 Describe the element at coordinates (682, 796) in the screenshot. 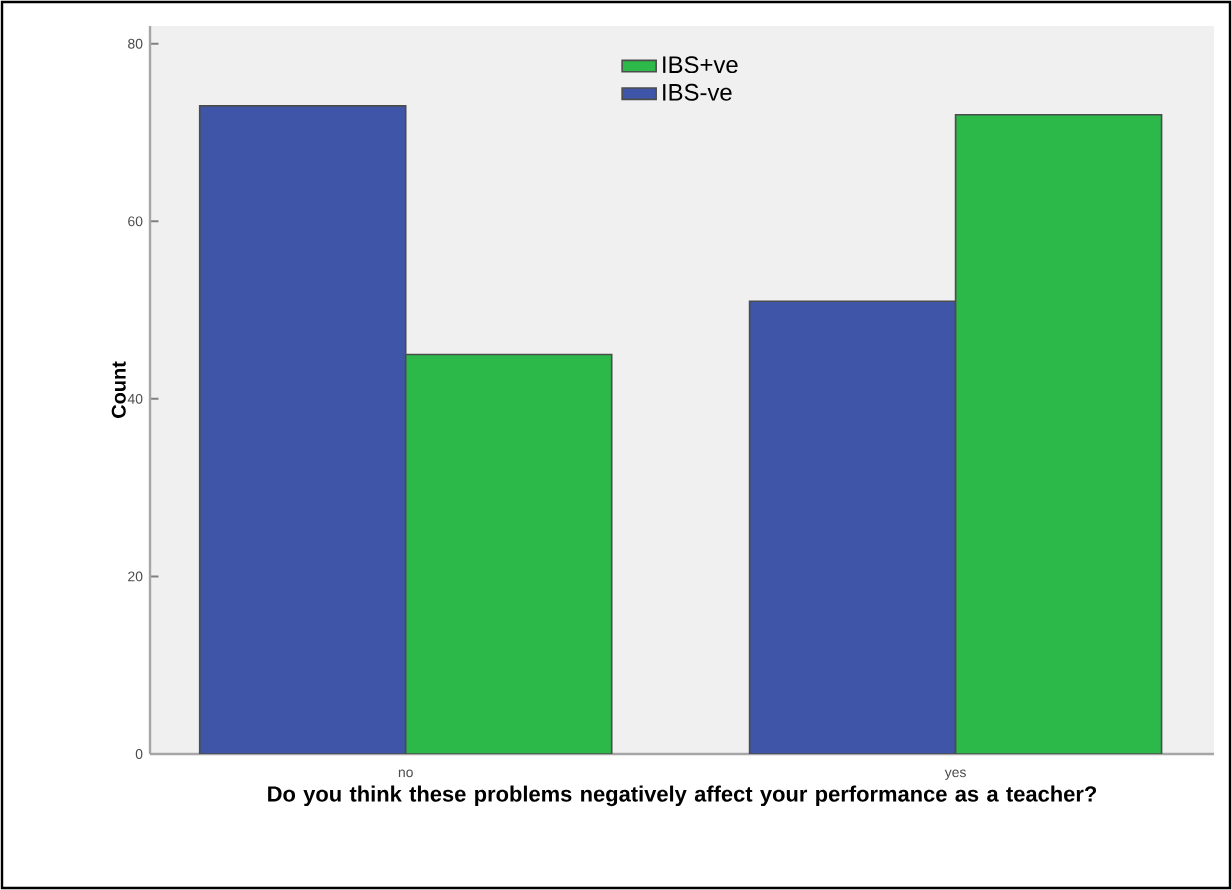

I see `x-axis-title: Do you think these problems negatively affect your performance as a teacher?` at that location.